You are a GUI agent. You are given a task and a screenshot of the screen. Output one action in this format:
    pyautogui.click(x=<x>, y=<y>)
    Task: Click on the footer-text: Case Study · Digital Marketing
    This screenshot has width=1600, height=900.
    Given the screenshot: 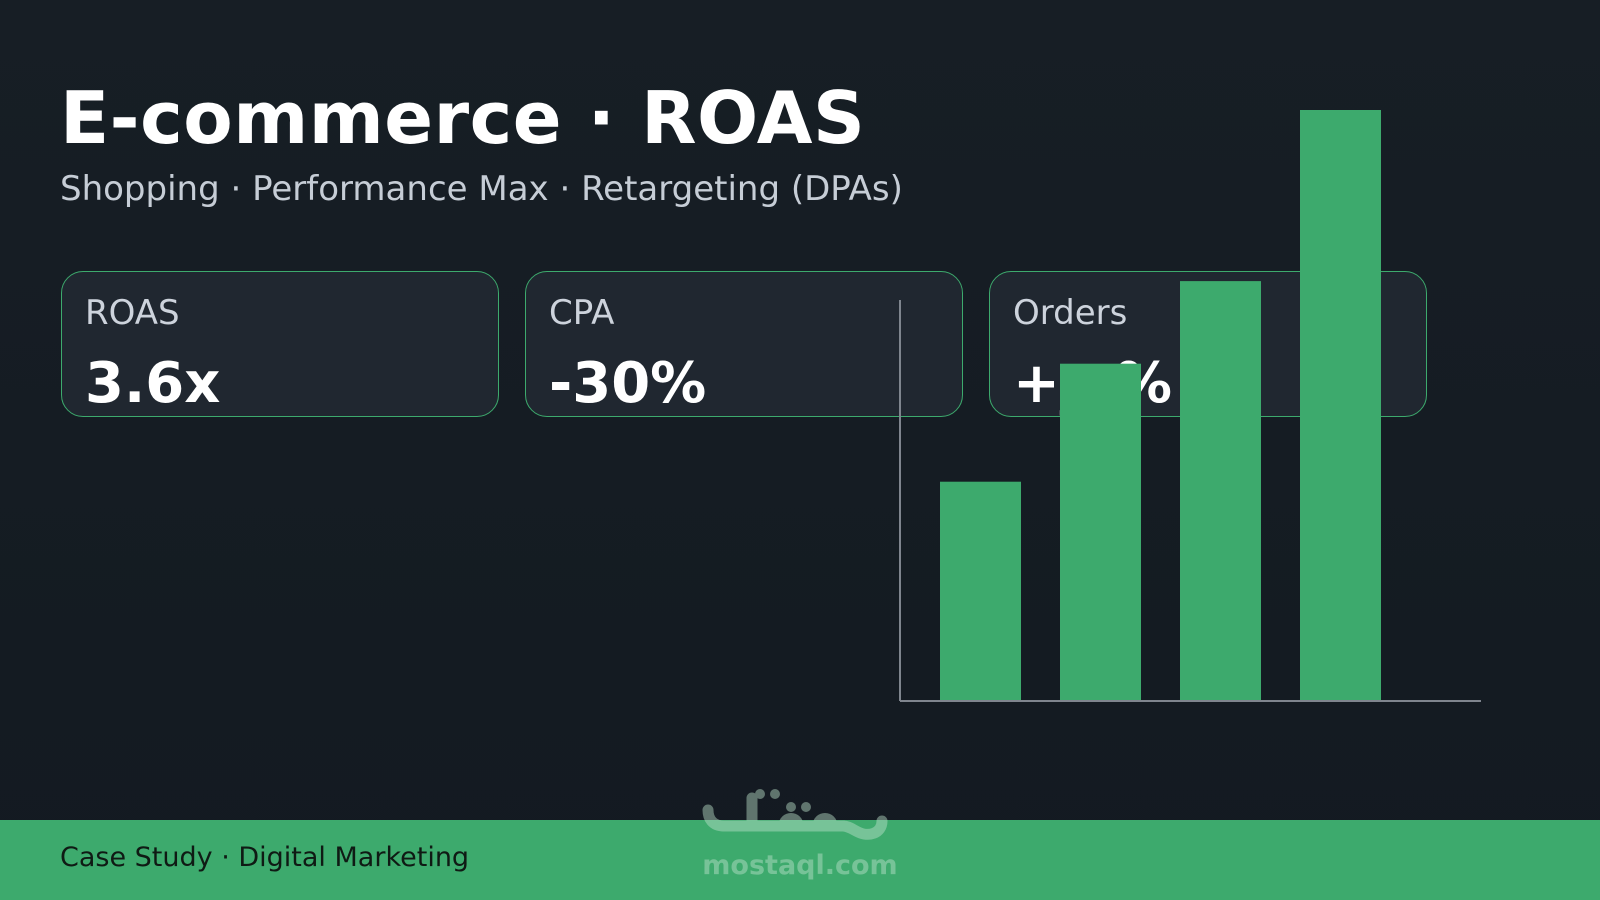 What is the action you would take?
    pyautogui.click(x=265, y=857)
    